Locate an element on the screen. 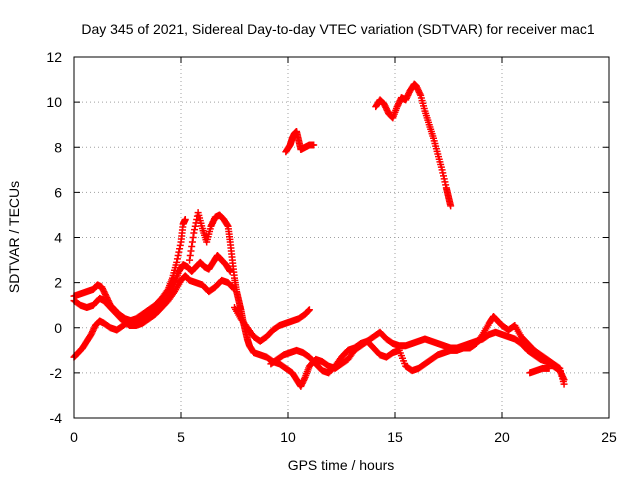 The width and height of the screenshot is (640, 480). series-track-c is located at coordinates (129, 288).